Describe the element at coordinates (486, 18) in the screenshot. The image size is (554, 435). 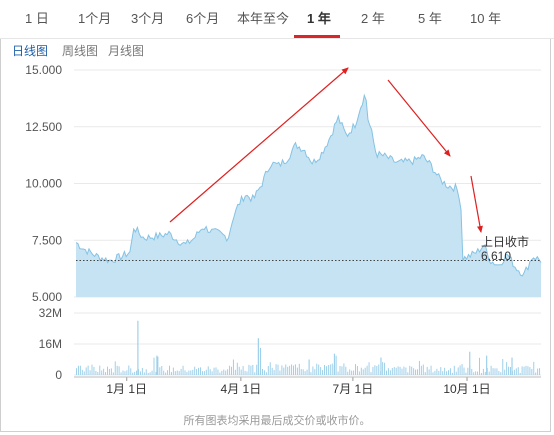
I see `tab-range-8: 10 年` at that location.